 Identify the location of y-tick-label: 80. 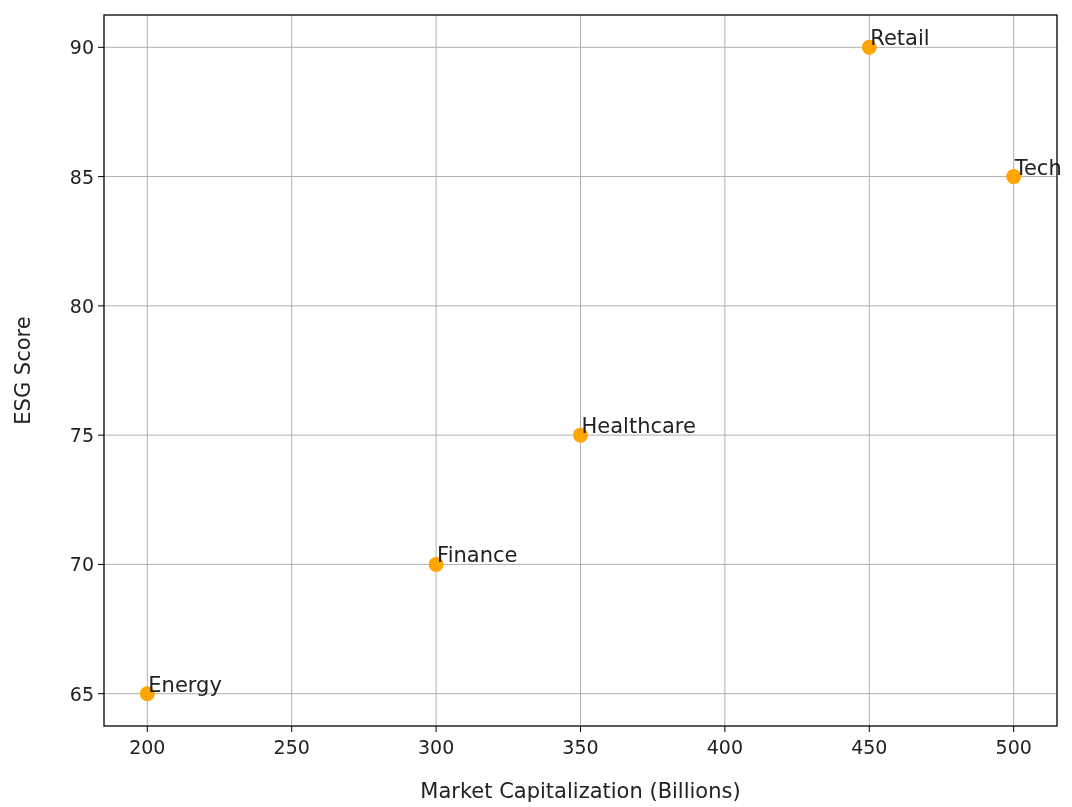
(81, 305).